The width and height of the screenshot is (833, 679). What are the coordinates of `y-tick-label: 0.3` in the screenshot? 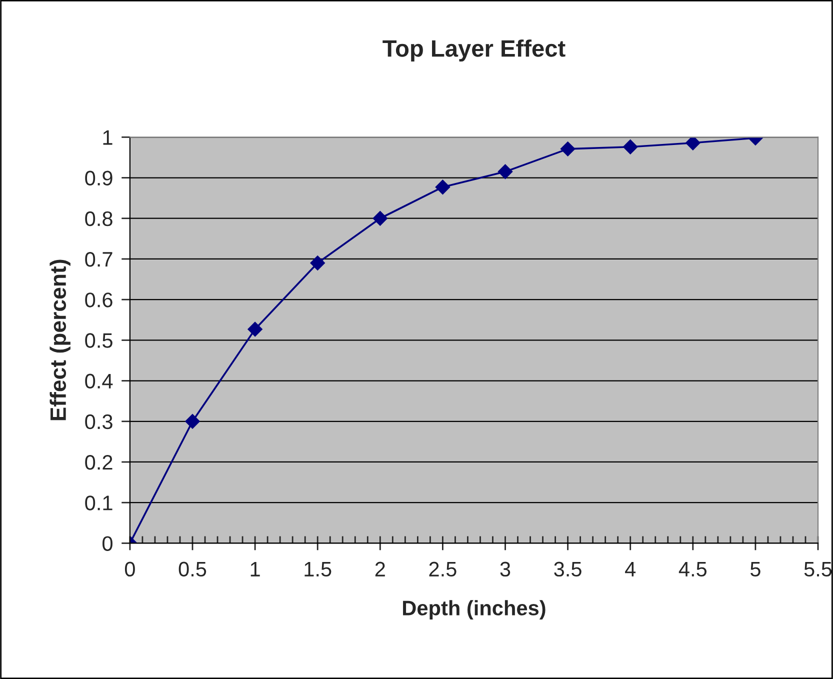 It's located at (98, 422).